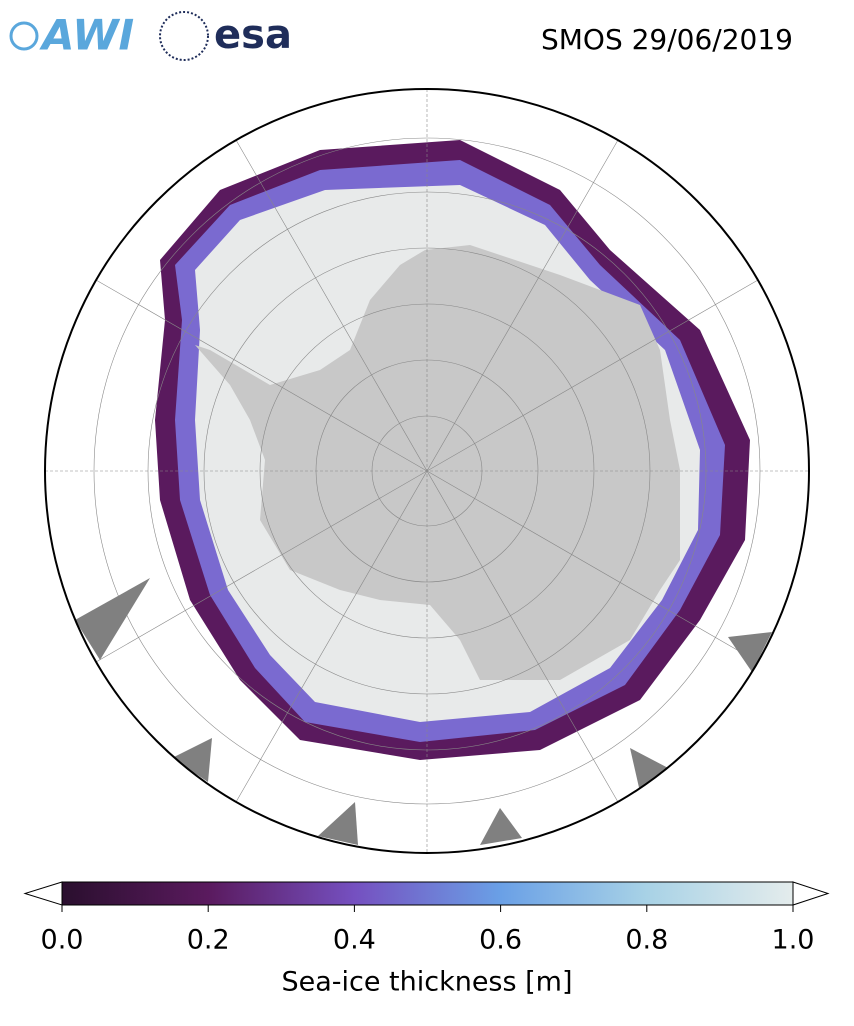  What do you see at coordinates (24, 36) in the screenshot?
I see `awi-globe` at bounding box center [24, 36].